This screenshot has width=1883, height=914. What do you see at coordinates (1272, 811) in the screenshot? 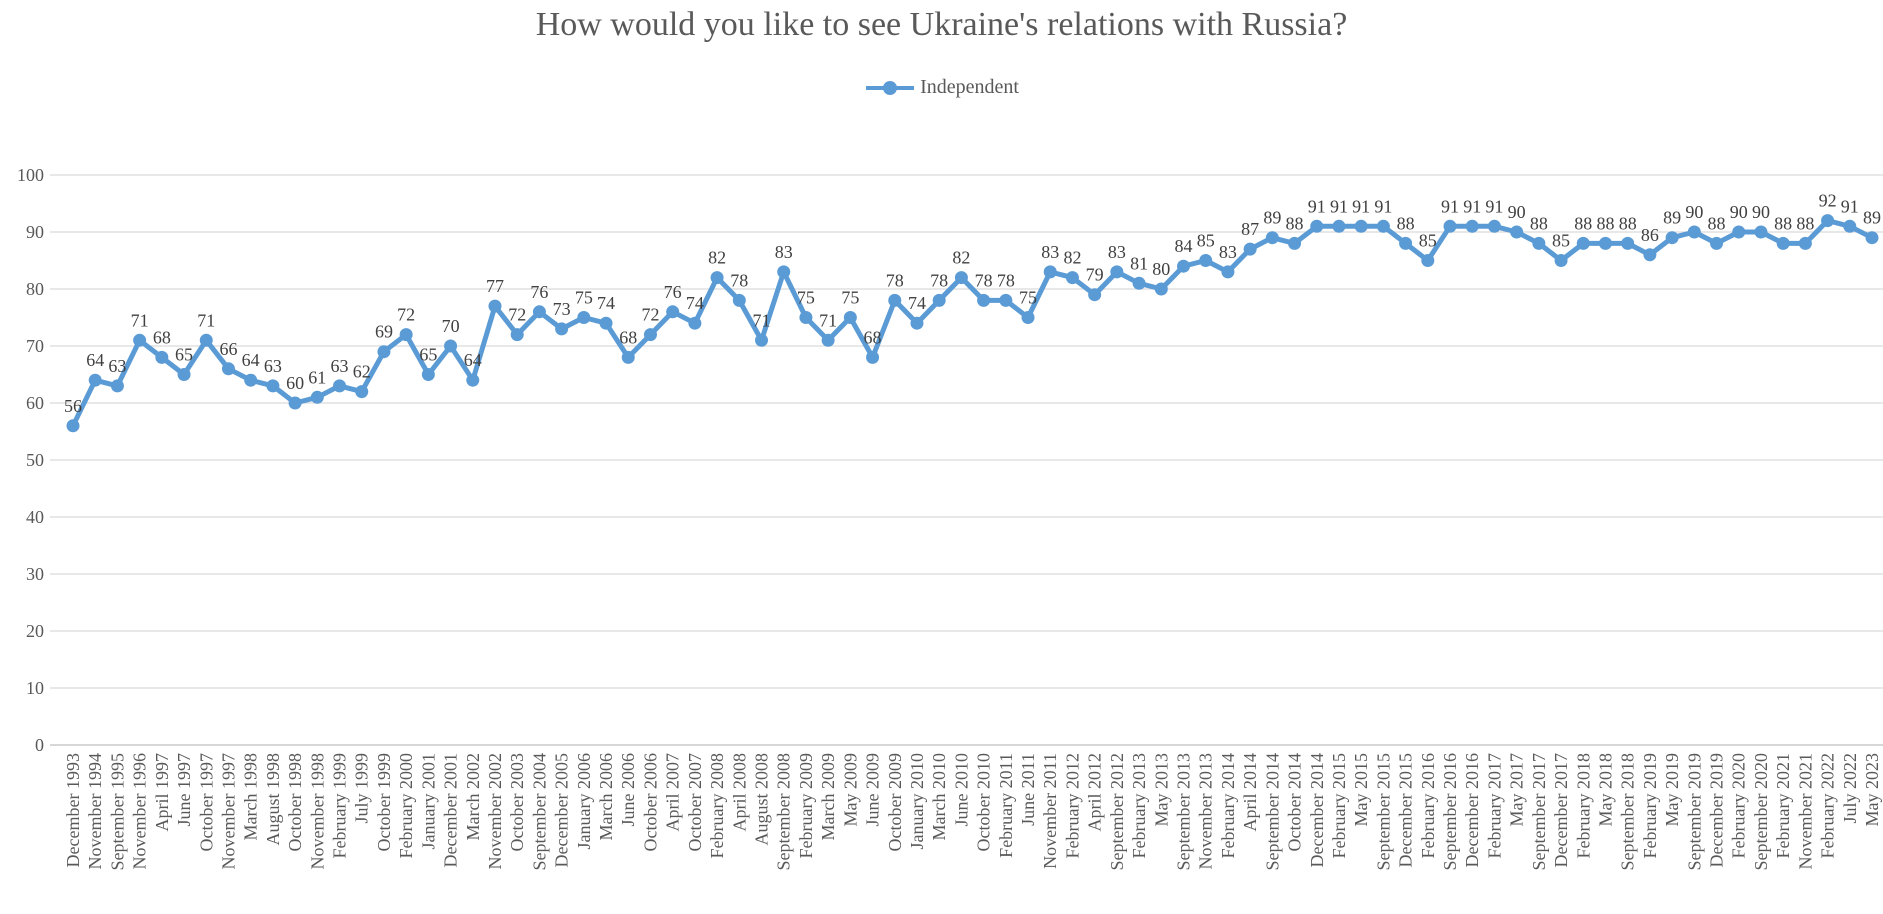
I see `x-tick-label: September 2014` at bounding box center [1272, 811].